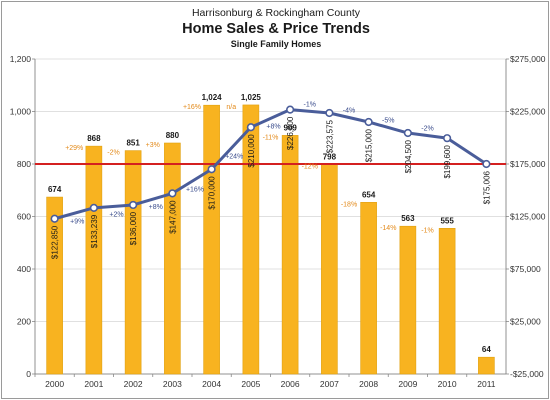 The height and width of the screenshot is (400, 550). What do you see at coordinates (251, 151) in the screenshot?
I see `price-label: $210,000` at bounding box center [251, 151].